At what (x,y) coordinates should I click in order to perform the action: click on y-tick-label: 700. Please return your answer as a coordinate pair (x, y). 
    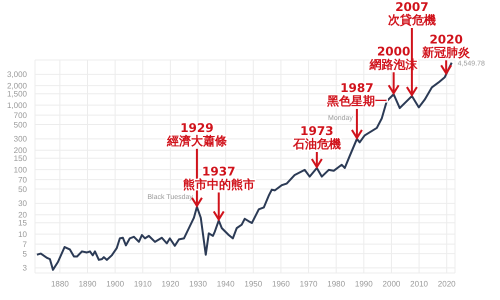
    Looking at the image, I should click on (21, 115).